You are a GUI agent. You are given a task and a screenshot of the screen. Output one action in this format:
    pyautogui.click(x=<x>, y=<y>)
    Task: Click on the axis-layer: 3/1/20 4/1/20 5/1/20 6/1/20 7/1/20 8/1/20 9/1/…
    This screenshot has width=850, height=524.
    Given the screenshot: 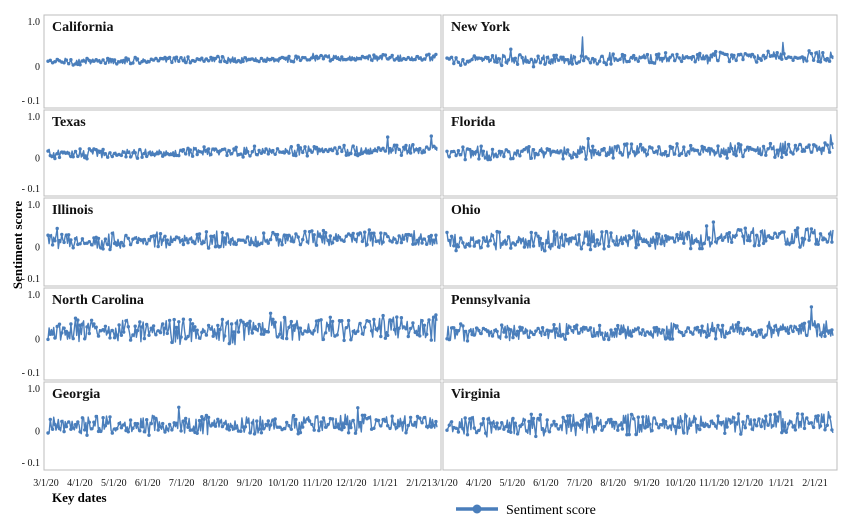 What is the action you would take?
    pyautogui.click(x=430, y=483)
    